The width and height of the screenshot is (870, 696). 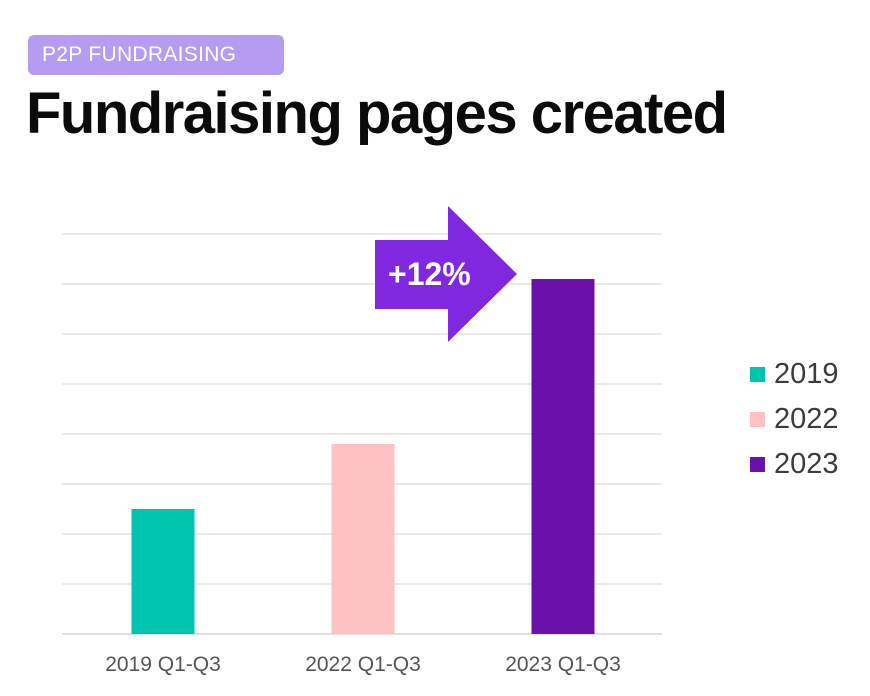 I want to click on x-axis-tick-labels: 2019 Q1-Q3 2022 Q1-Q3 2023 Q1-Q3, so click(x=363, y=664).